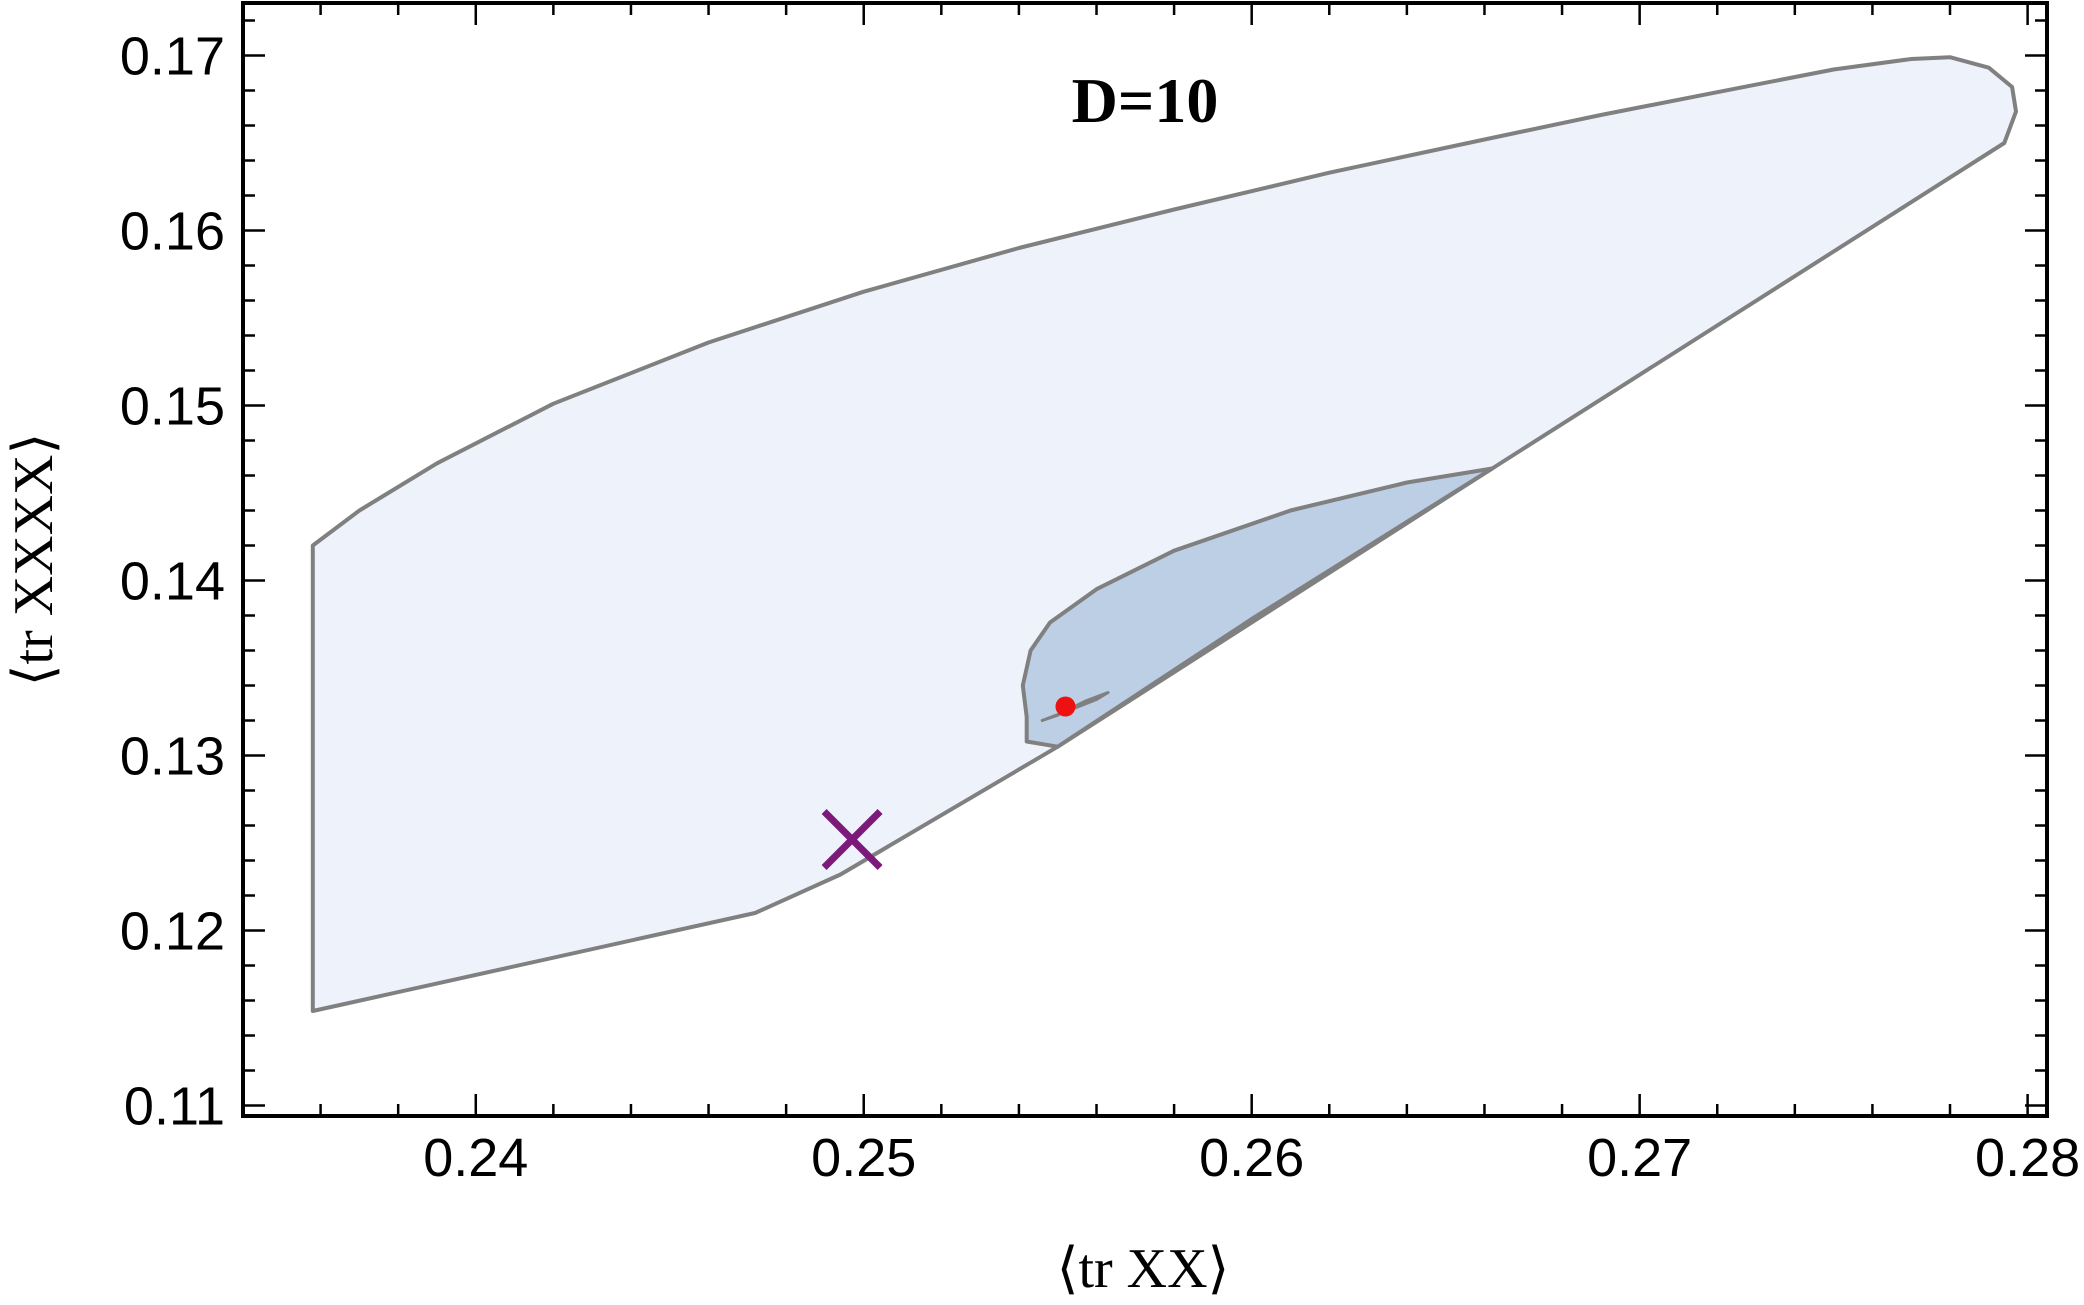  What do you see at coordinates (174, 1107) in the screenshot?
I see `y-tick-label: 0.11` at bounding box center [174, 1107].